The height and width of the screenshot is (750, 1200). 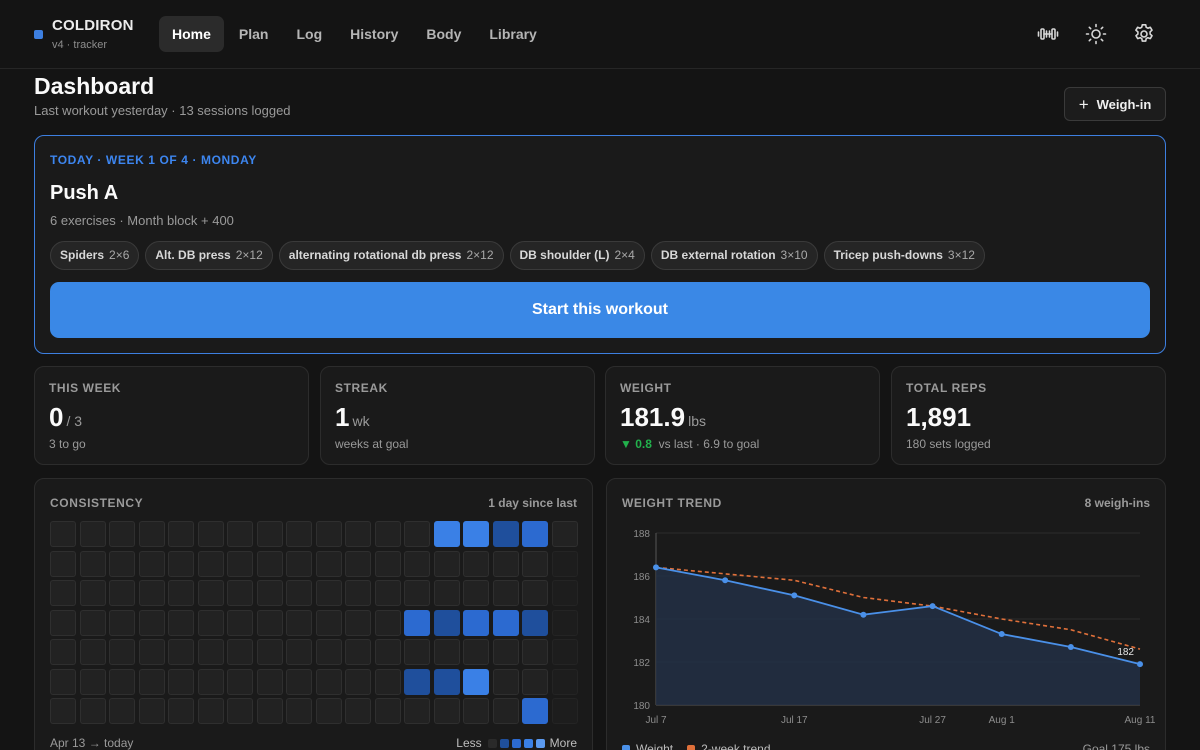 I want to click on exercise-chip: Spiders 2×6, so click(x=95, y=255).